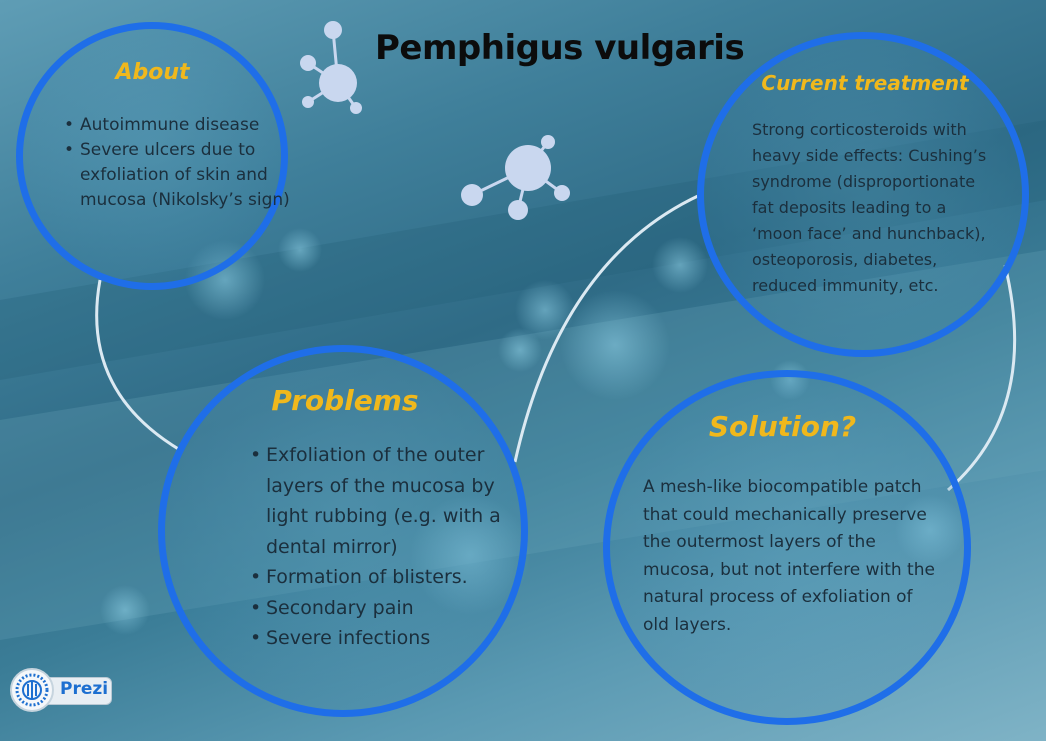 The height and width of the screenshot is (741, 1046). Describe the element at coordinates (179, 125) in the screenshot. I see `about-point: Autoimmune disease` at that location.